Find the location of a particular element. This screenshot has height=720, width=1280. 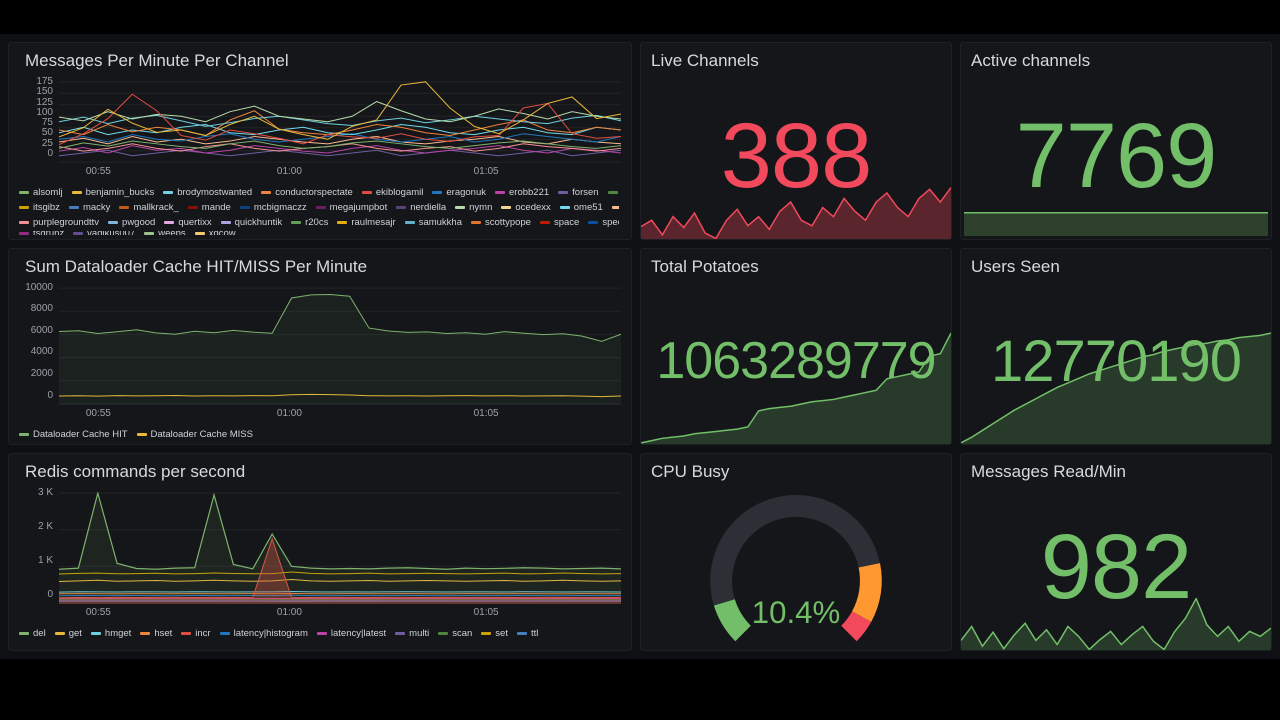

y-tick-label: 2000 is located at coordinates (41, 374).